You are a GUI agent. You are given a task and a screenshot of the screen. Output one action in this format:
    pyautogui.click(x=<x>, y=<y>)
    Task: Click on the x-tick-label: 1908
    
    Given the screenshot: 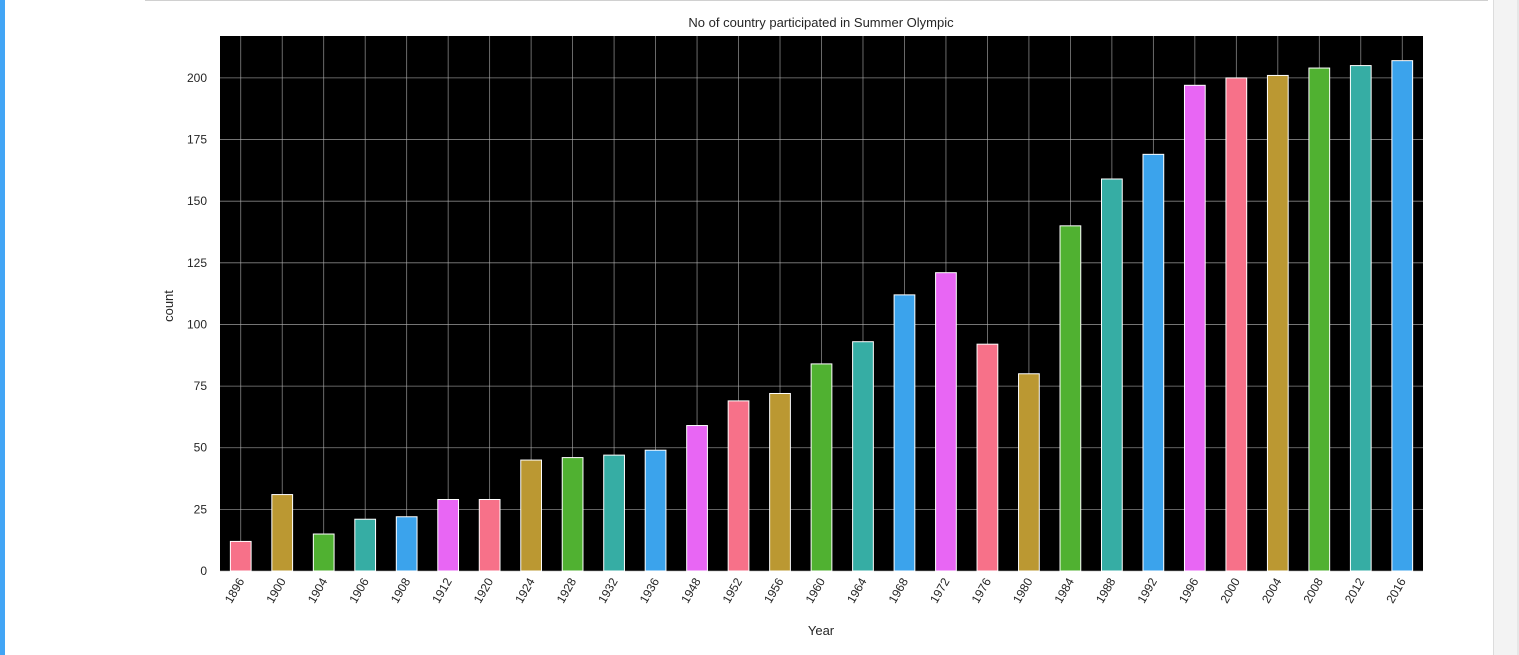 What is the action you would take?
    pyautogui.click(x=401, y=590)
    